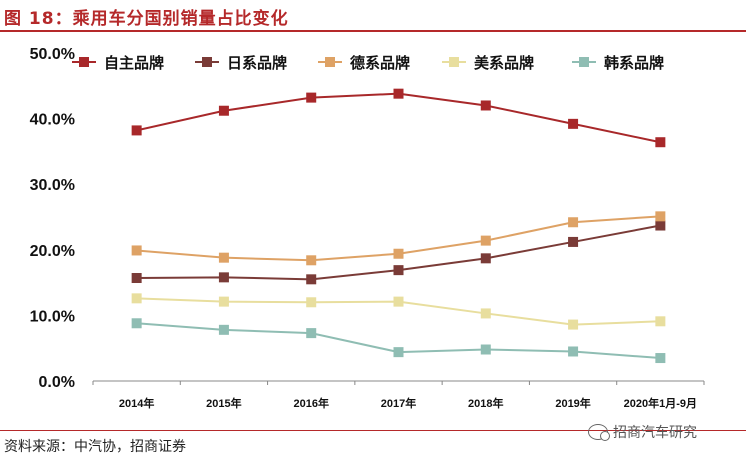  What do you see at coordinates (373, 31) in the screenshot?
I see `title-divider` at bounding box center [373, 31].